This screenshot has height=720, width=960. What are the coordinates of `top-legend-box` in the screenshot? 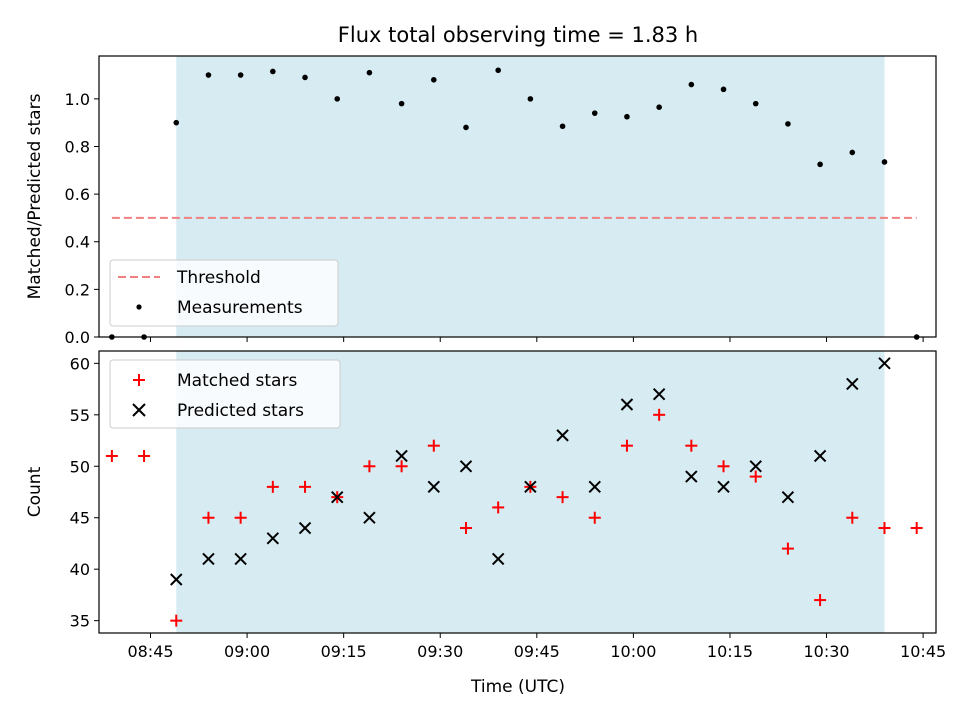 It's located at (224, 293).